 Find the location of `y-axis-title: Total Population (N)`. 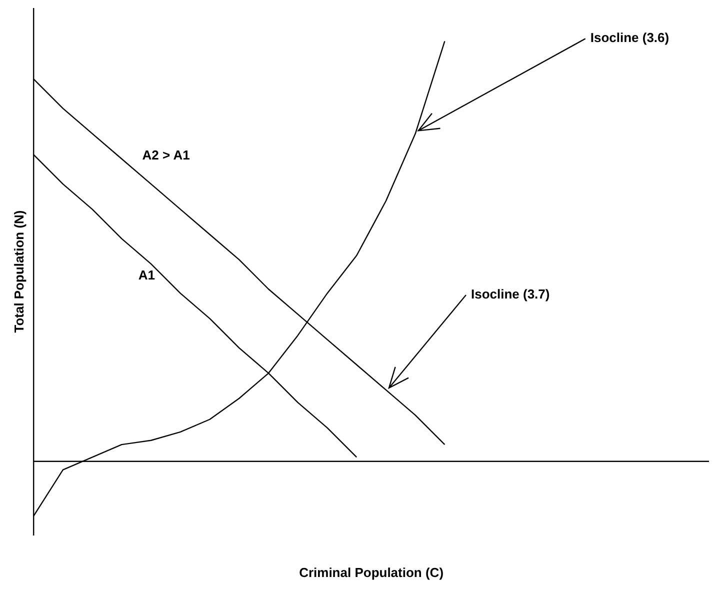

y-axis-title: Total Population (N) is located at coordinates (18, 271).